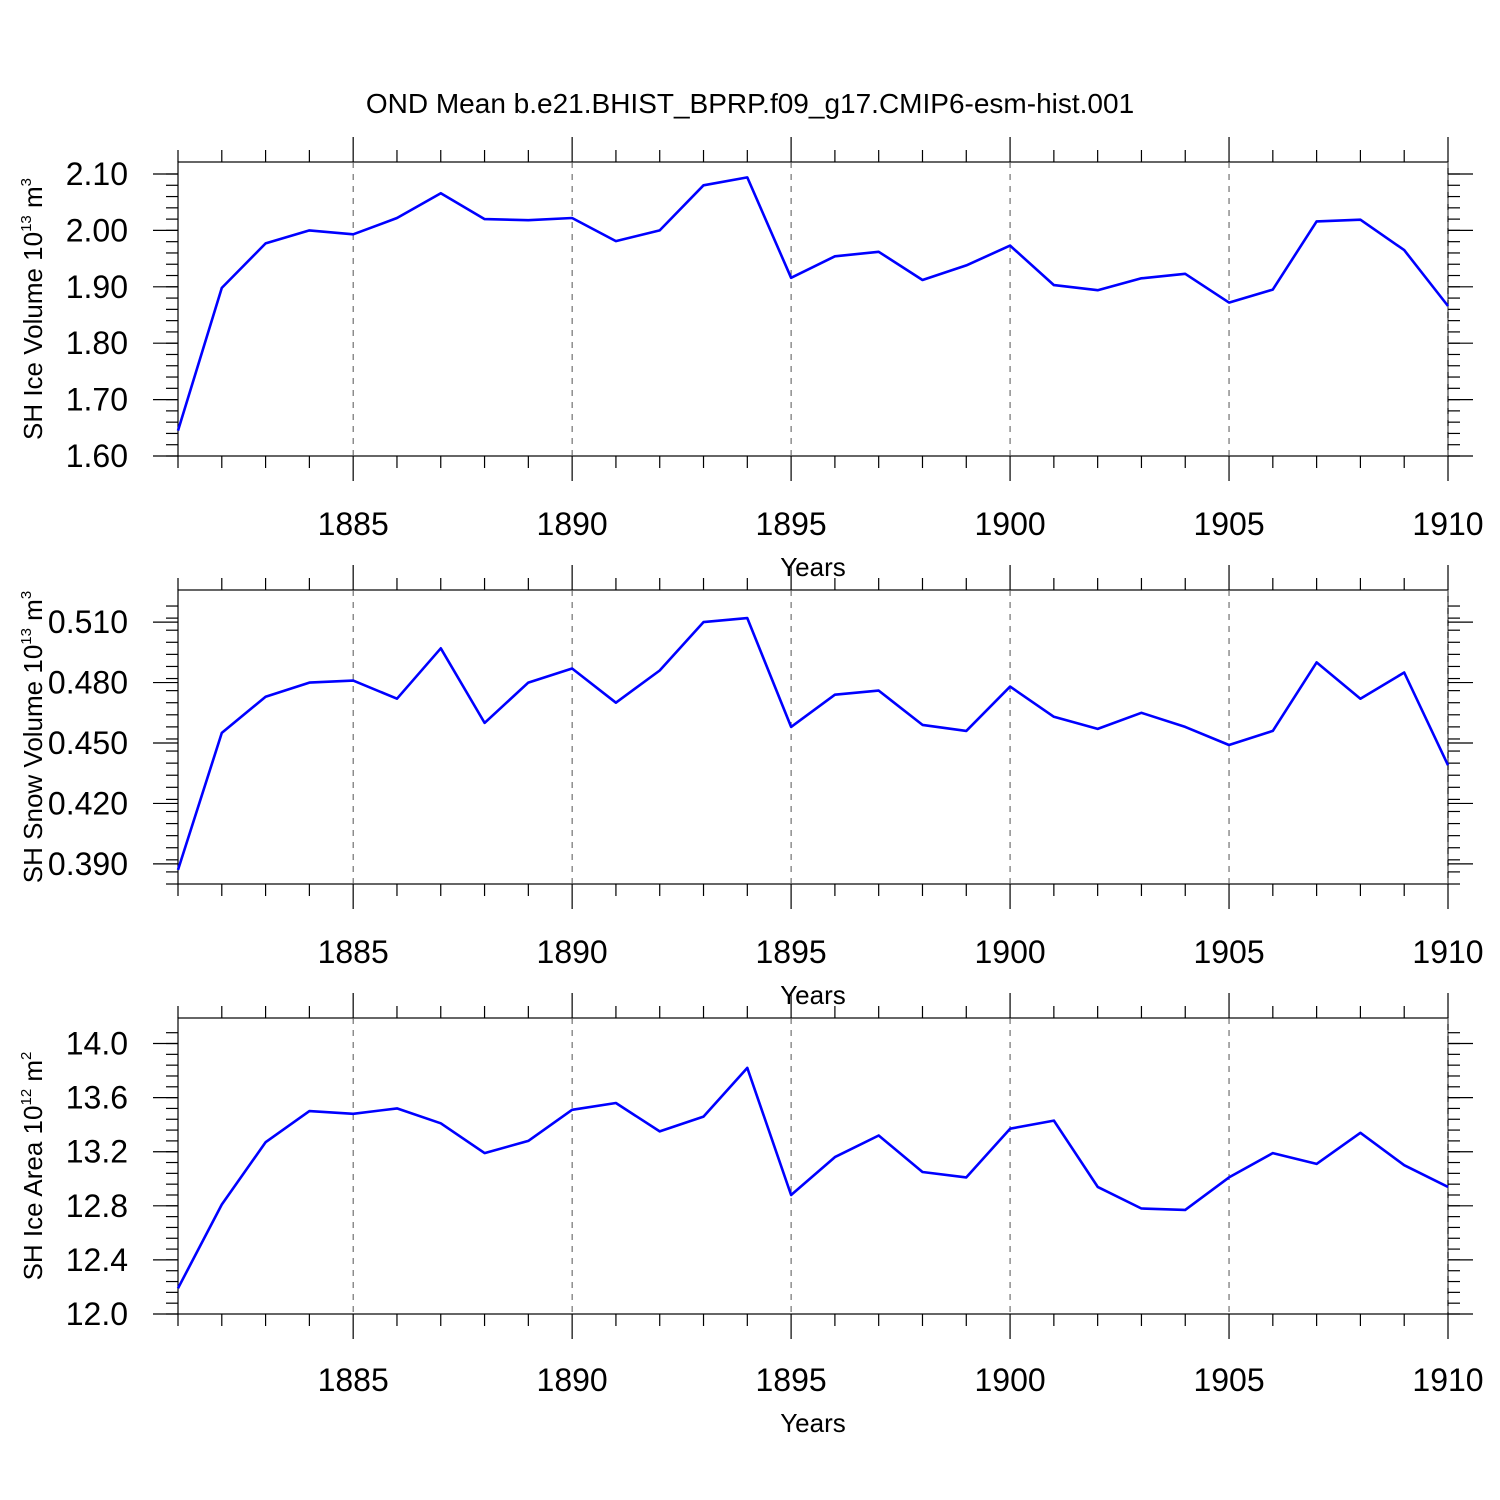 This screenshot has width=1500, height=1500. I want to click on y-axis-title-superscript: 2, so click(26, 1056).